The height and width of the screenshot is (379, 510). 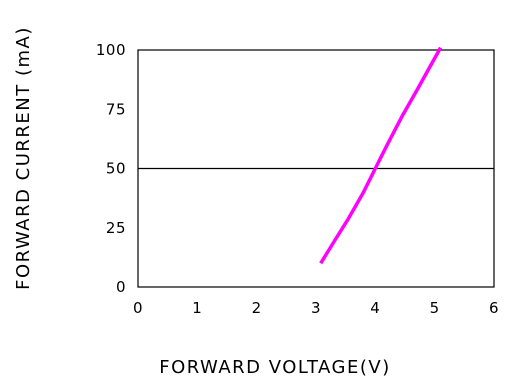 I want to click on y-tick-label: 50, so click(x=116, y=169).